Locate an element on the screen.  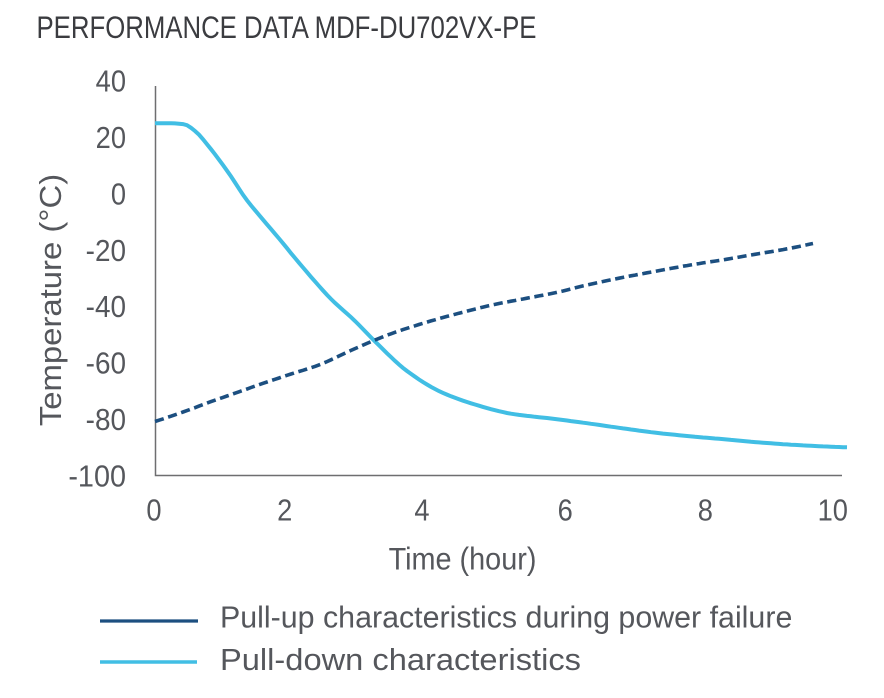
svg-text: 6 is located at coordinates (565, 511).